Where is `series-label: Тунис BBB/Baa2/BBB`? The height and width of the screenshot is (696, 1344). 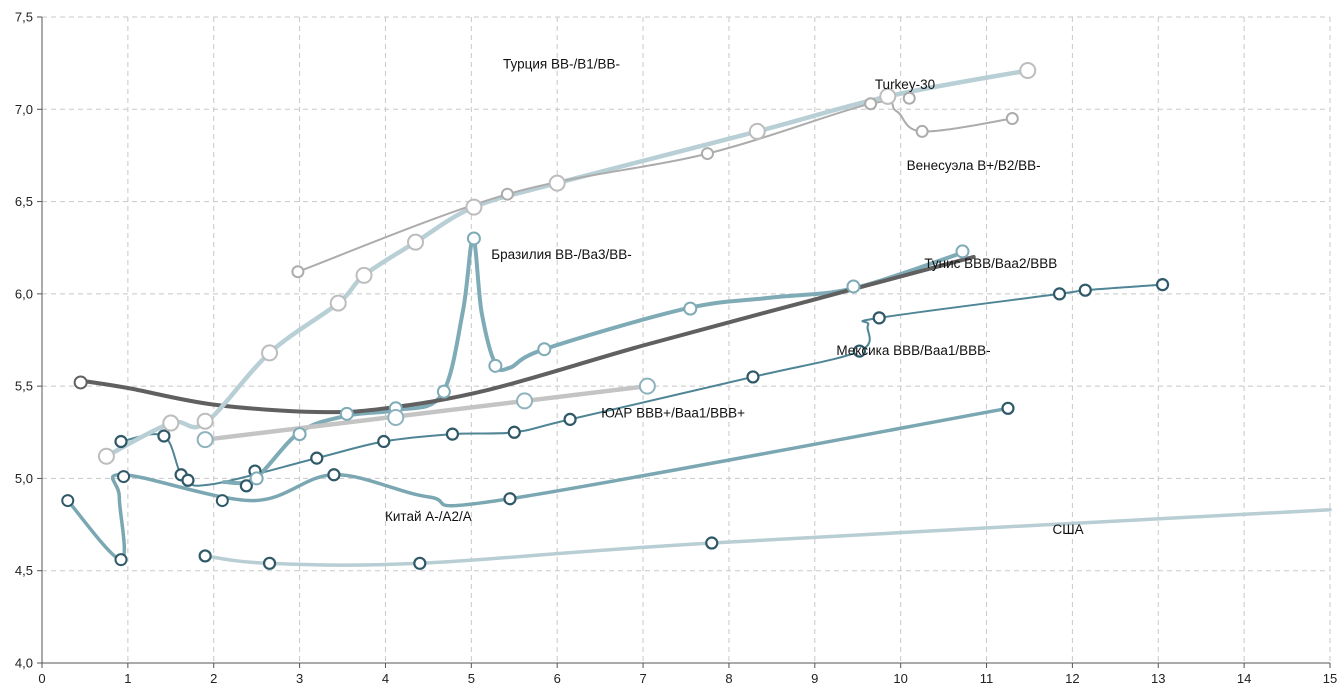
series-label: Тунис BBB/Baa2/BBB is located at coordinates (990, 263).